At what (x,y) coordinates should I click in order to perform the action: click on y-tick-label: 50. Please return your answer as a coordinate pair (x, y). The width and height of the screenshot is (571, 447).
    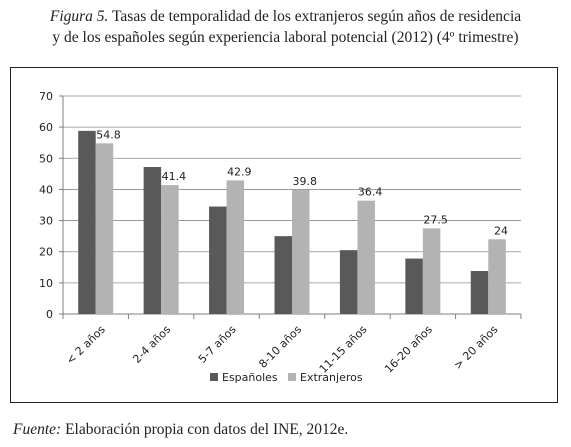
    Looking at the image, I should click on (46, 158).